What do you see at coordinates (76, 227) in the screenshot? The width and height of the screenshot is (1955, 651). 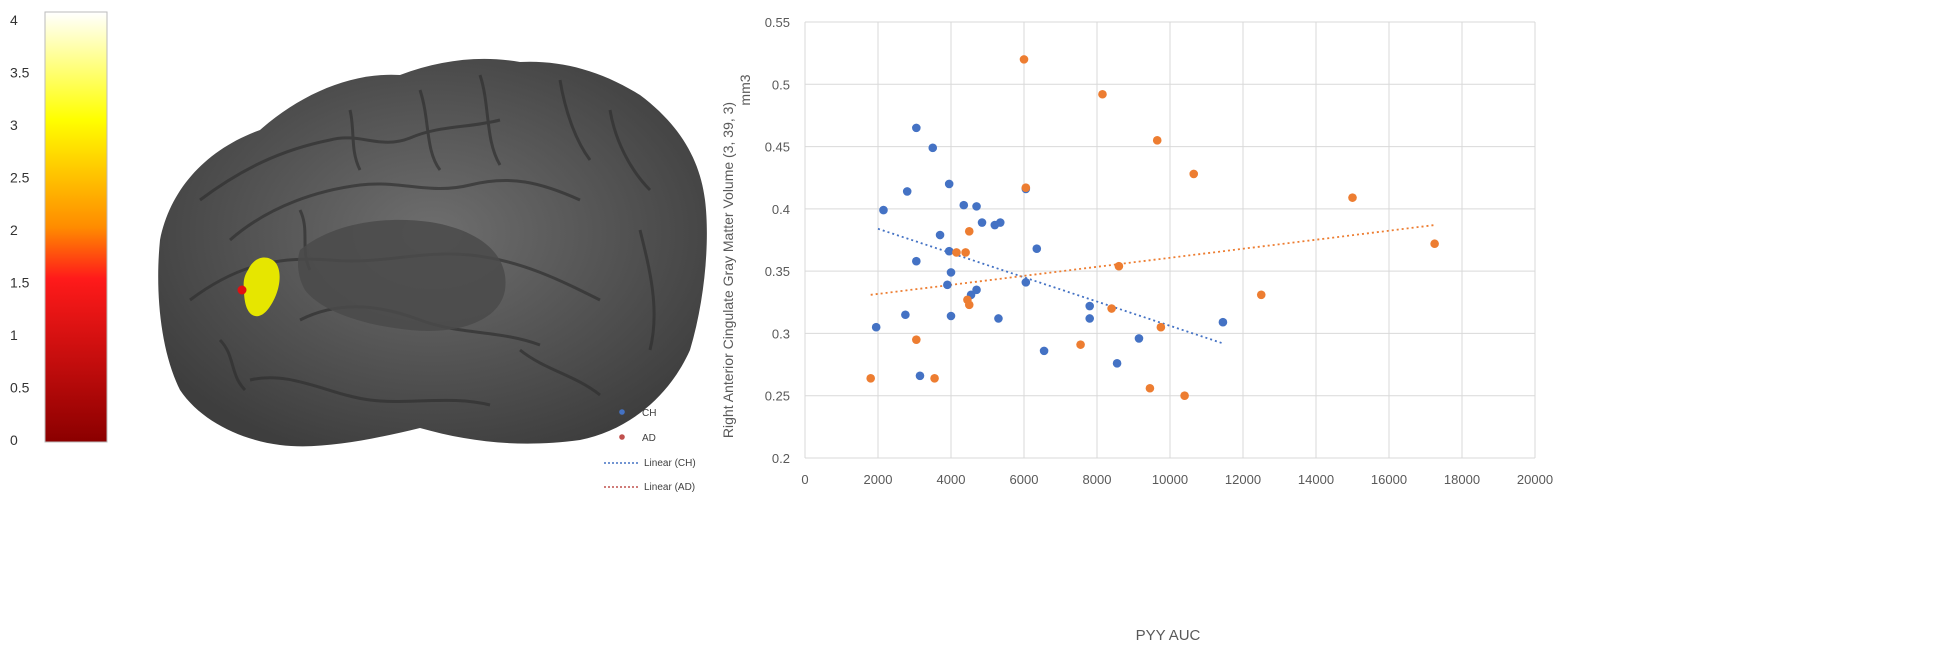 I see `colorbar-gradient` at bounding box center [76, 227].